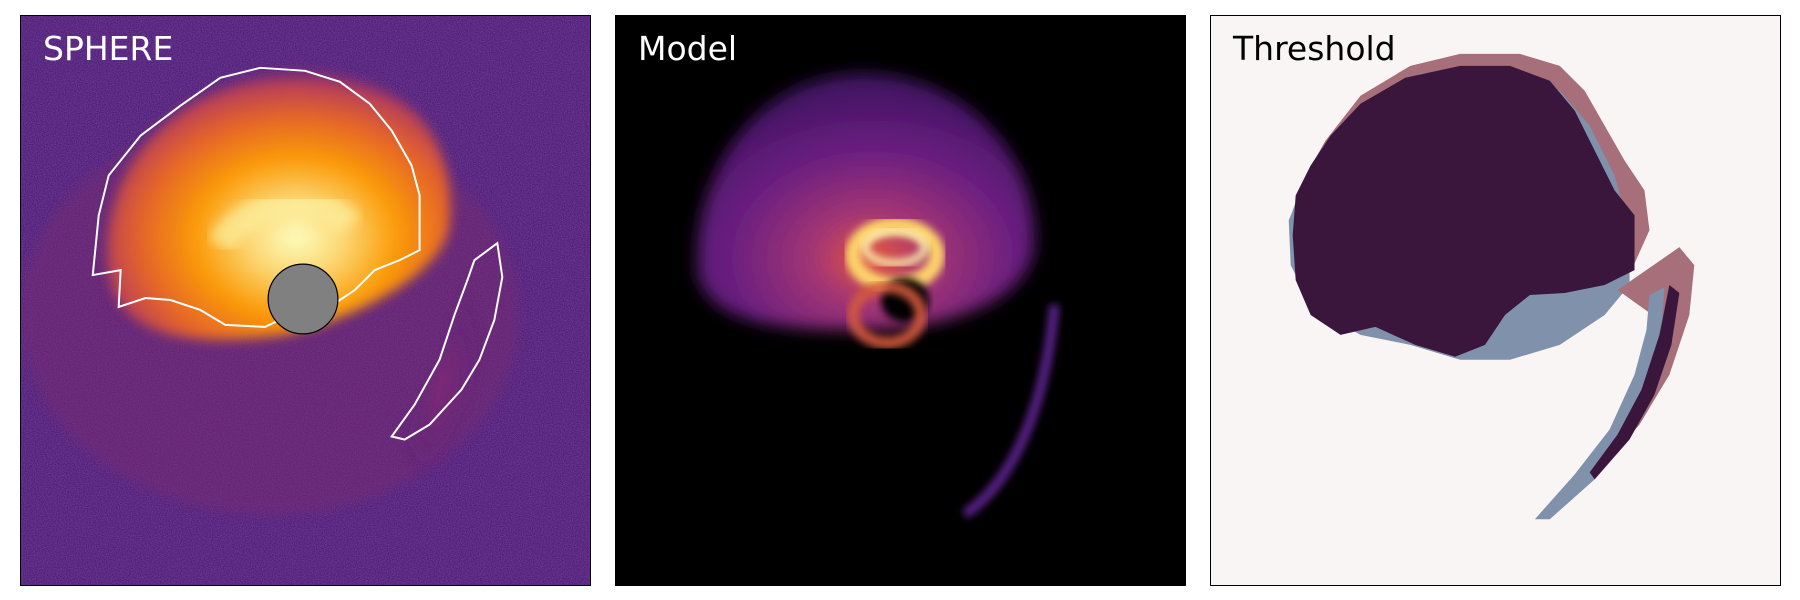 Image resolution: width=1800 pixels, height=600 pixels. What do you see at coordinates (1010, 411) in the screenshot?
I see `model-outer-arc` at bounding box center [1010, 411].